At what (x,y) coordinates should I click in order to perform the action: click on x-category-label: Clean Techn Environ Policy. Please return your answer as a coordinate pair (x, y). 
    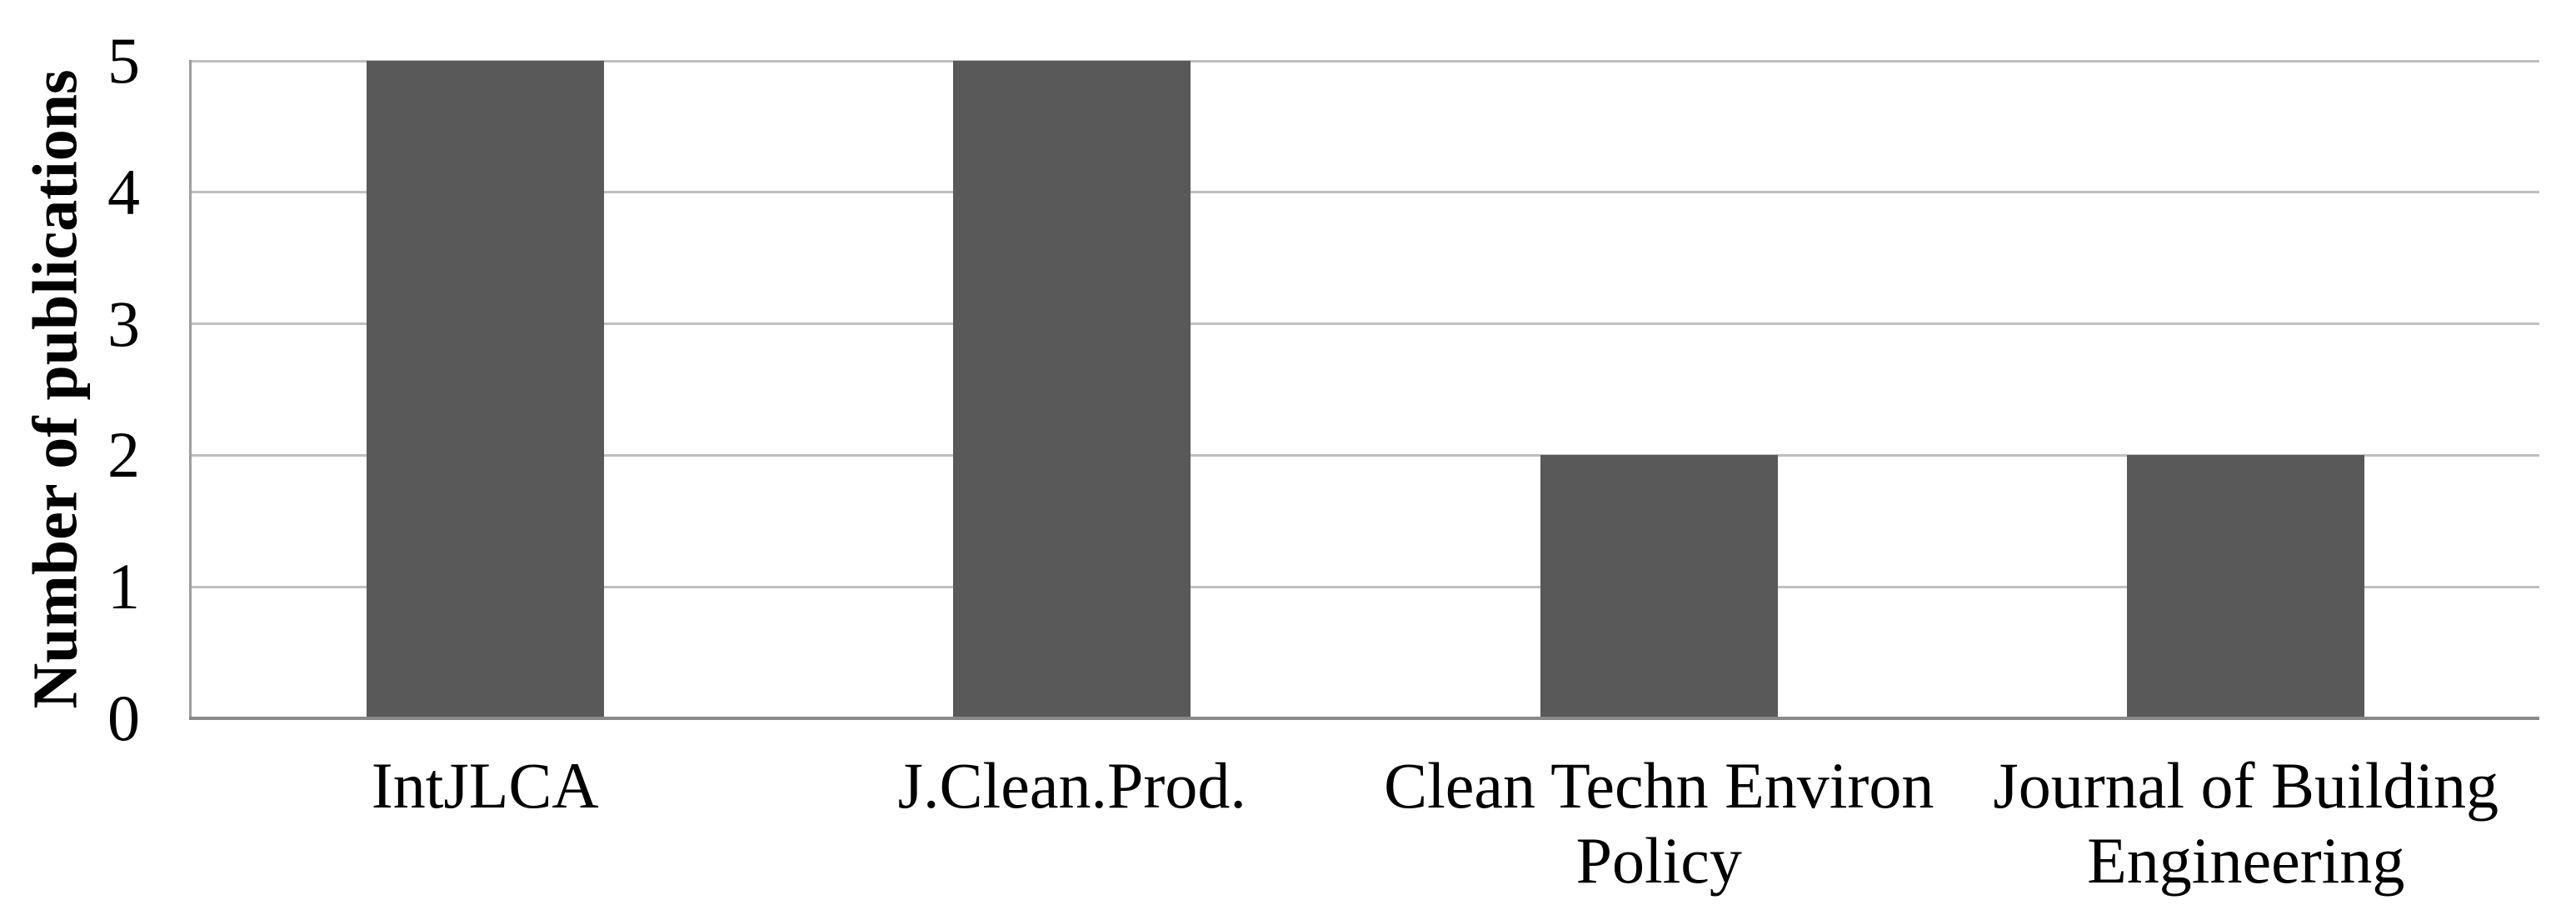
    Looking at the image, I should click on (1659, 823).